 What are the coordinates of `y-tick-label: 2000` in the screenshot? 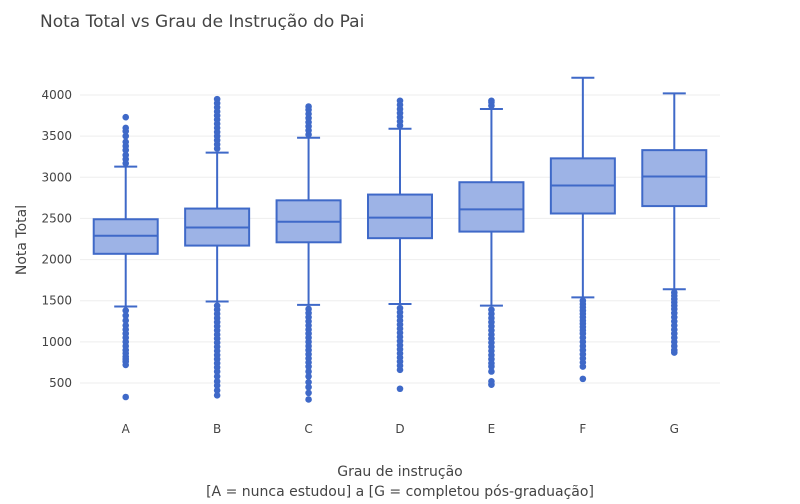 It's located at (56, 260).